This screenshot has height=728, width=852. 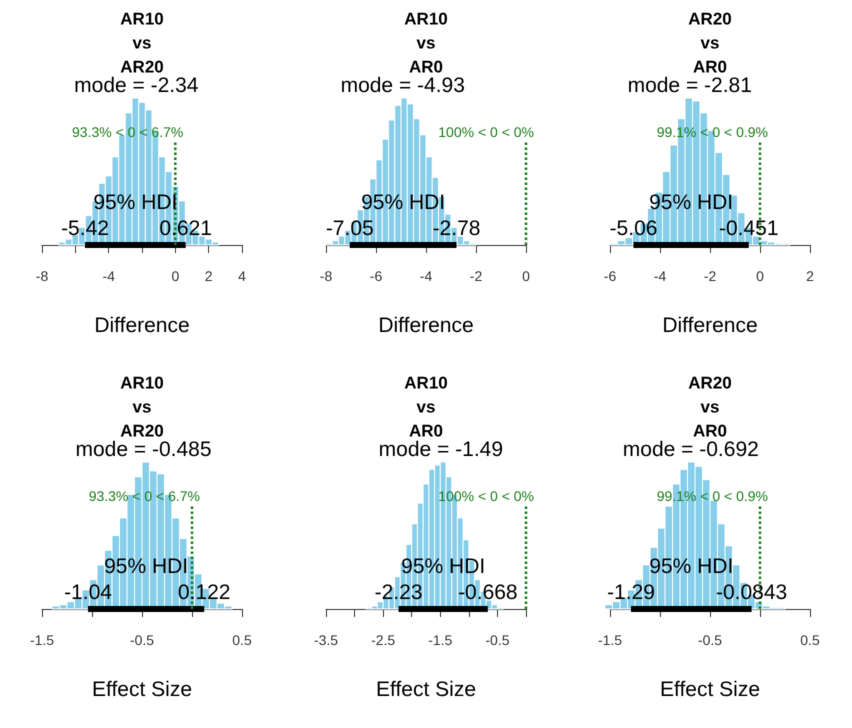 I want to click on annotation: -7.05, so click(x=350, y=228).